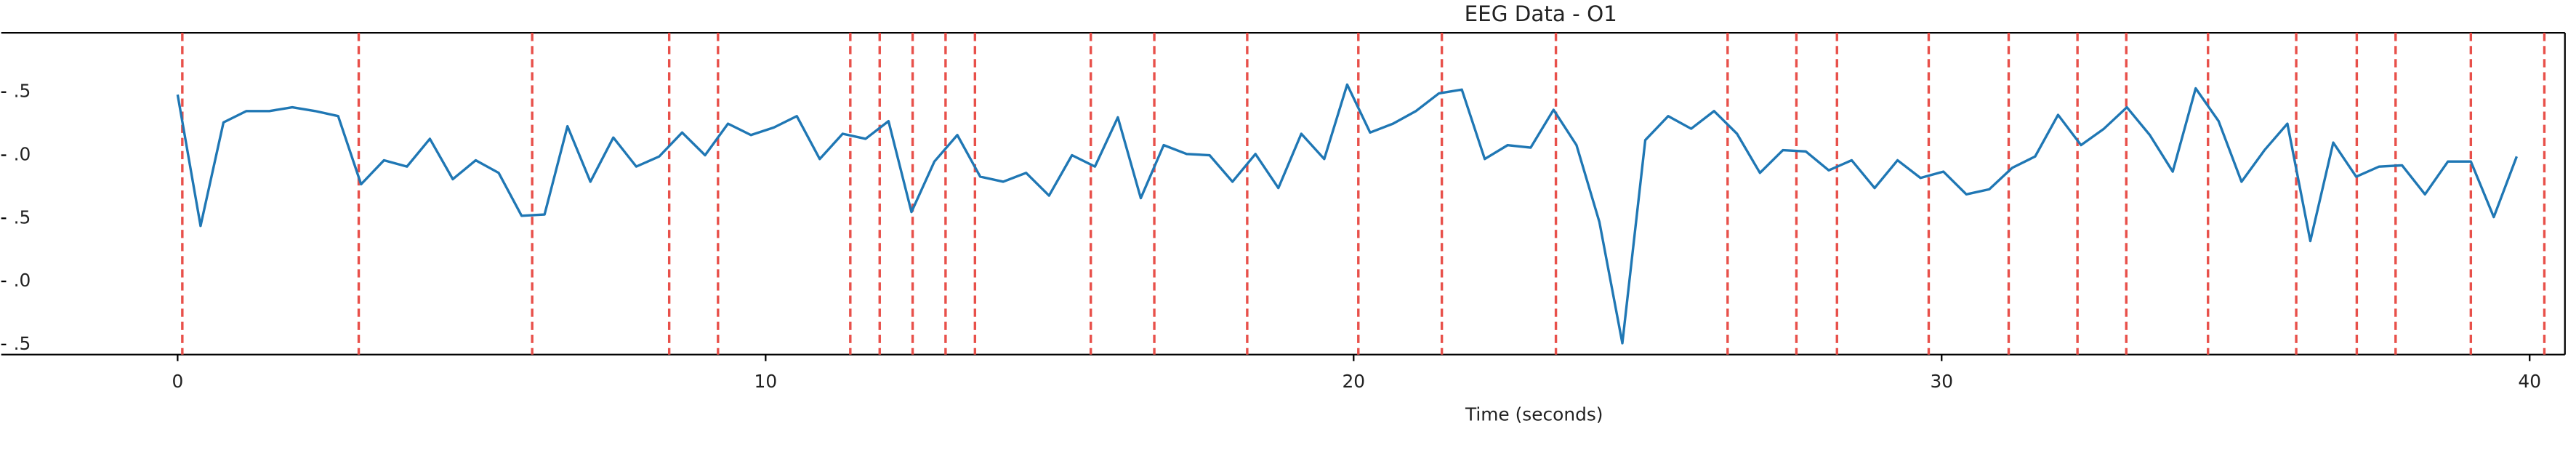 This screenshot has height=458, width=2576. What do you see at coordinates (1541, 13) in the screenshot?
I see `chart-title: EEG Data - O1` at bounding box center [1541, 13].